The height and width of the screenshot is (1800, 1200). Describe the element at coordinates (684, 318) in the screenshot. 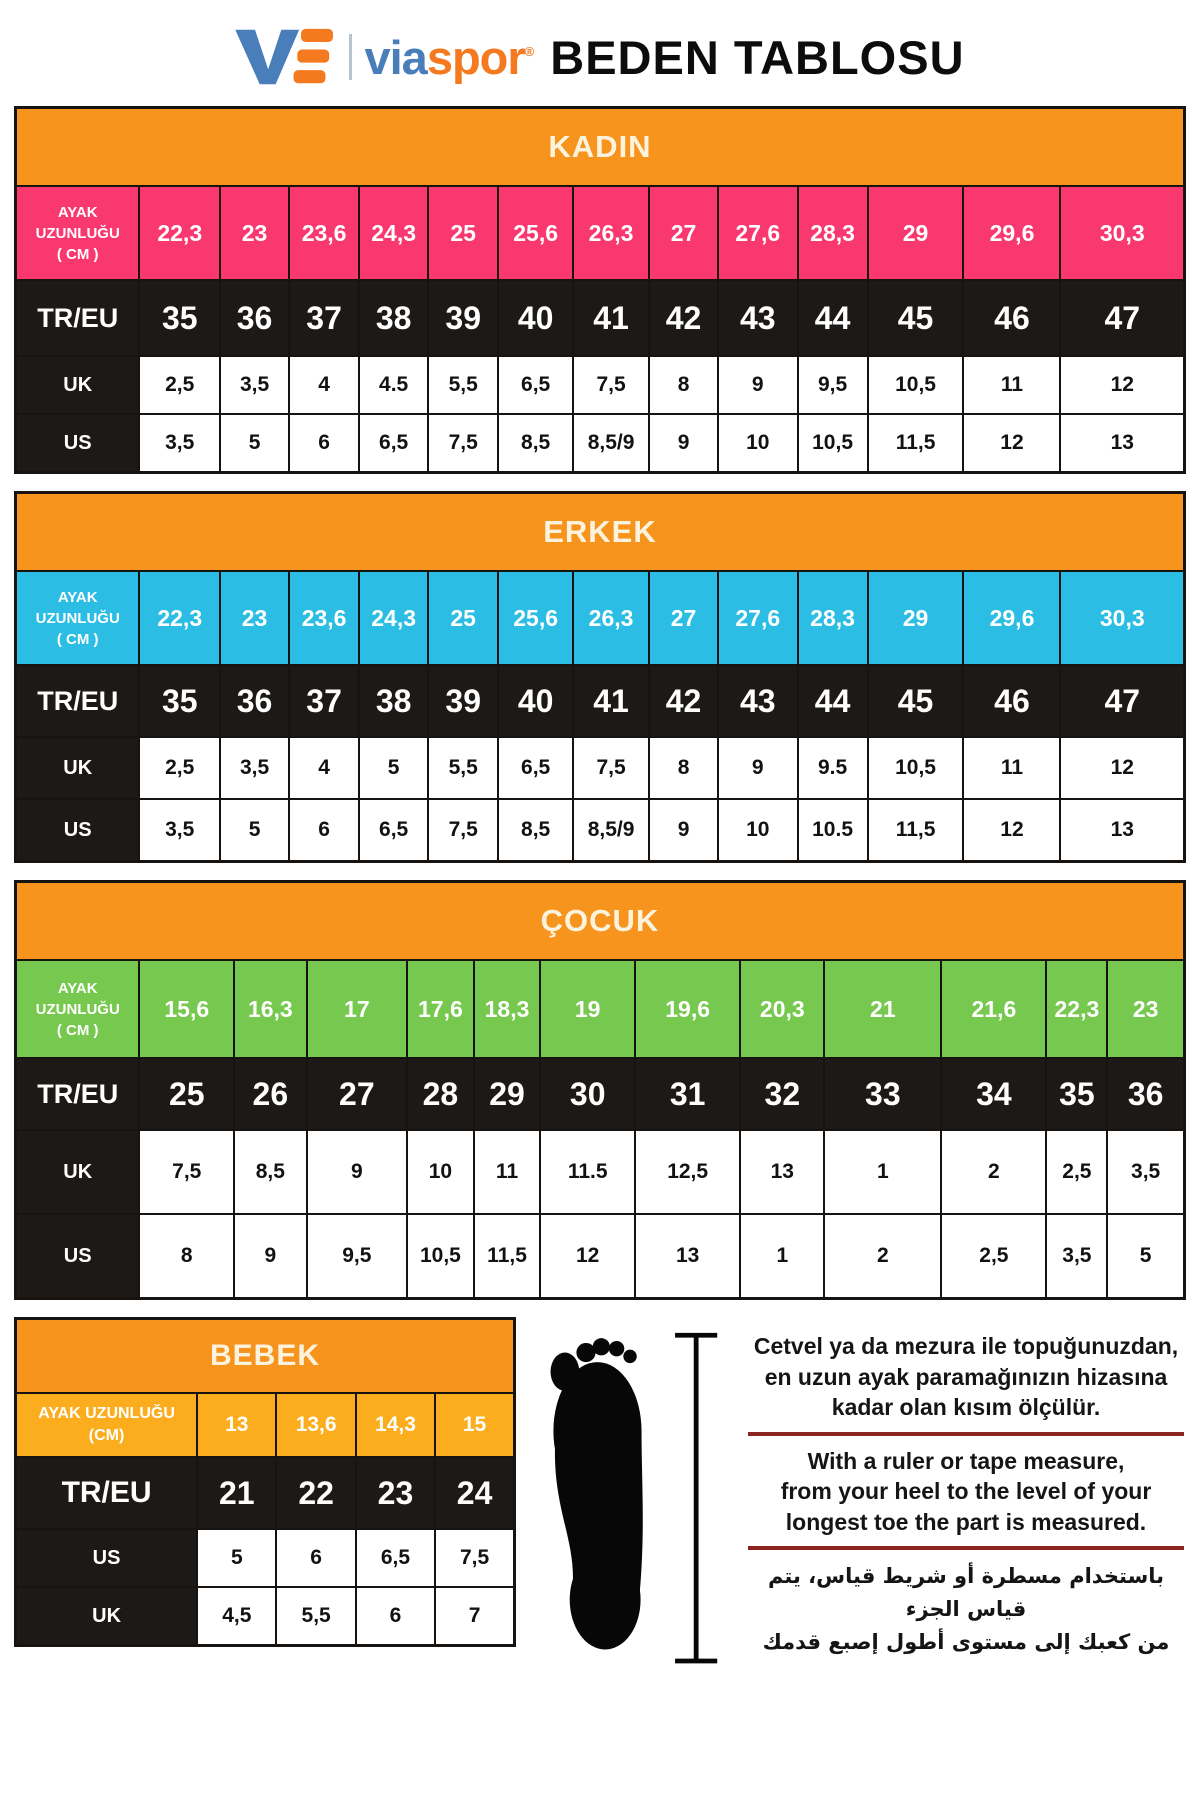

I see `size-cell: 42` at that location.